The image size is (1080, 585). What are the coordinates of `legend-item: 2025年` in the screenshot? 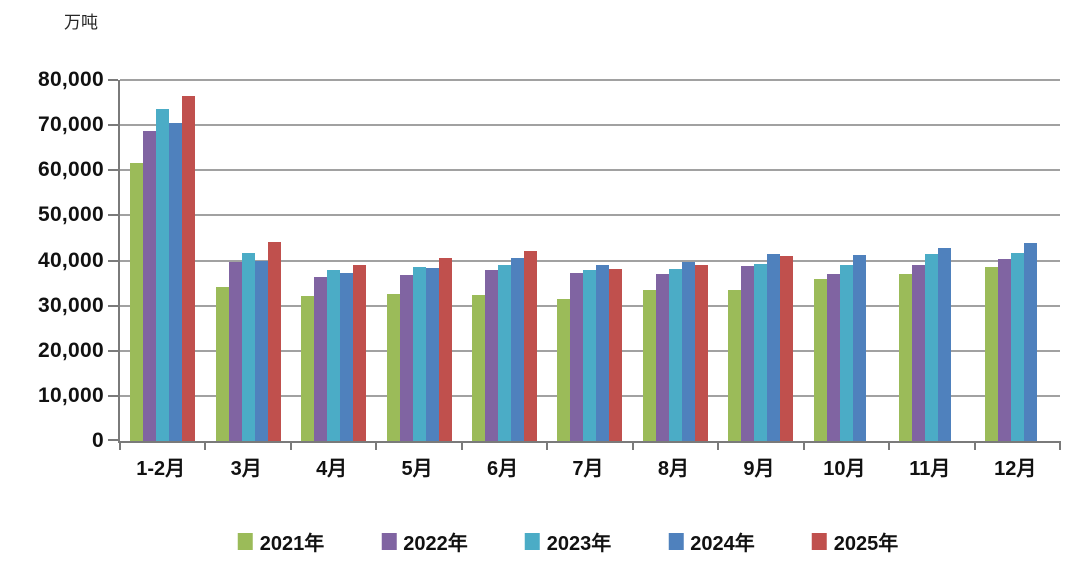 It's located at (854, 541).